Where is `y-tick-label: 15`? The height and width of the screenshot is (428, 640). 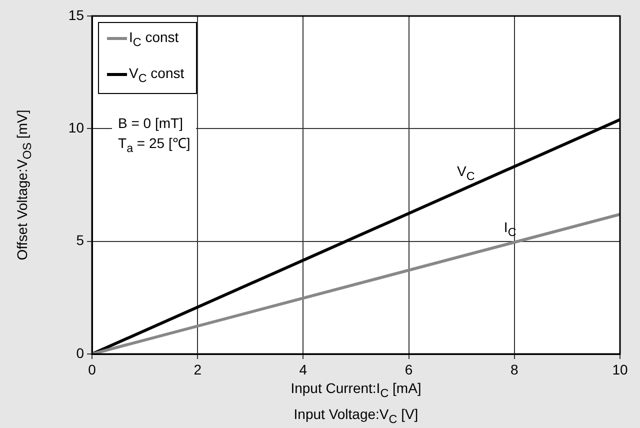
y-tick-label: 15 is located at coordinates (76, 14).